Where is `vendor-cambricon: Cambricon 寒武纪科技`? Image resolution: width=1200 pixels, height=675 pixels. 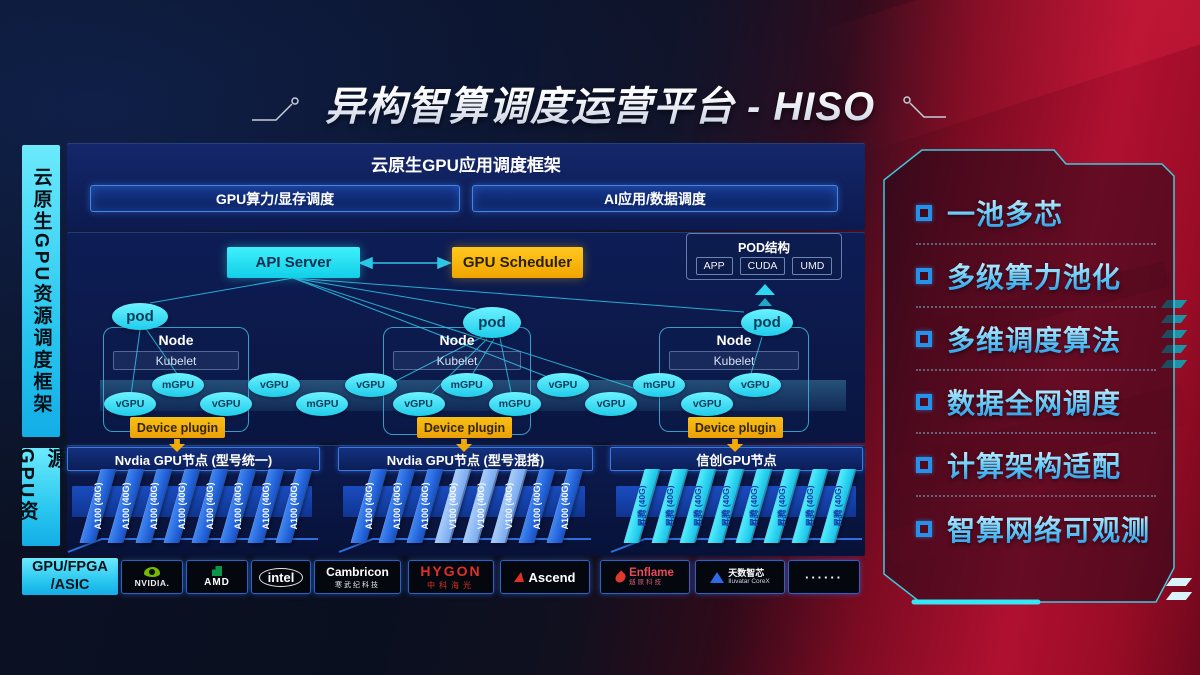
vendor-cambricon: Cambricon 寒武纪科技 is located at coordinates (357, 577).